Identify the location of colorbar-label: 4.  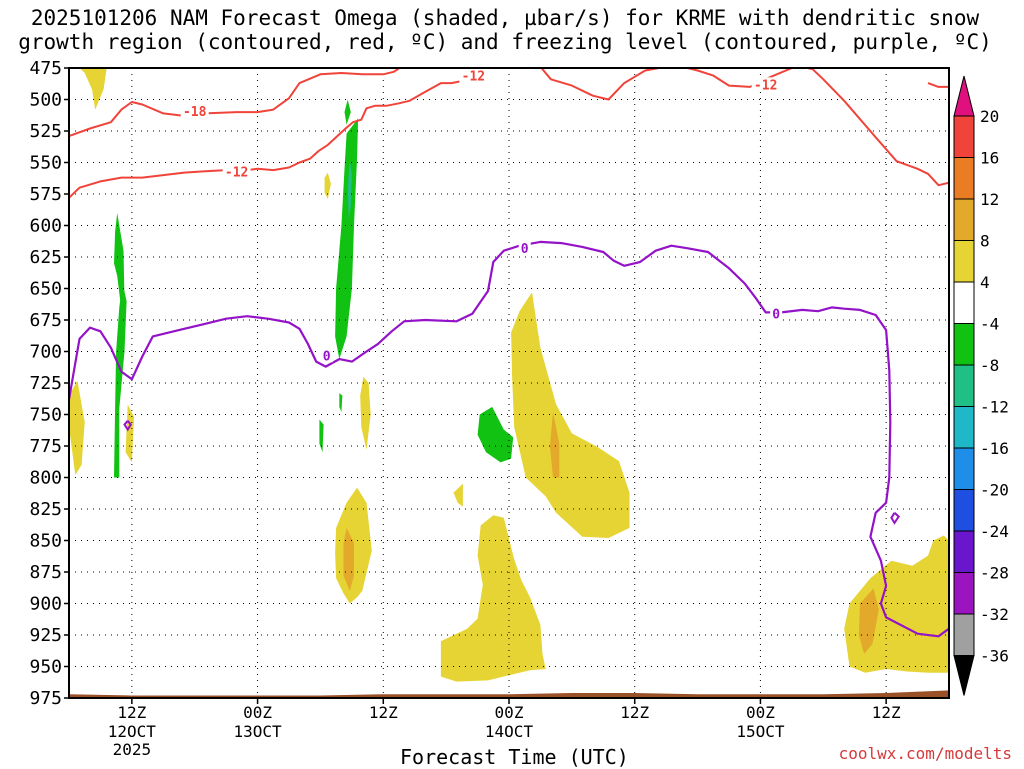
(985, 282).